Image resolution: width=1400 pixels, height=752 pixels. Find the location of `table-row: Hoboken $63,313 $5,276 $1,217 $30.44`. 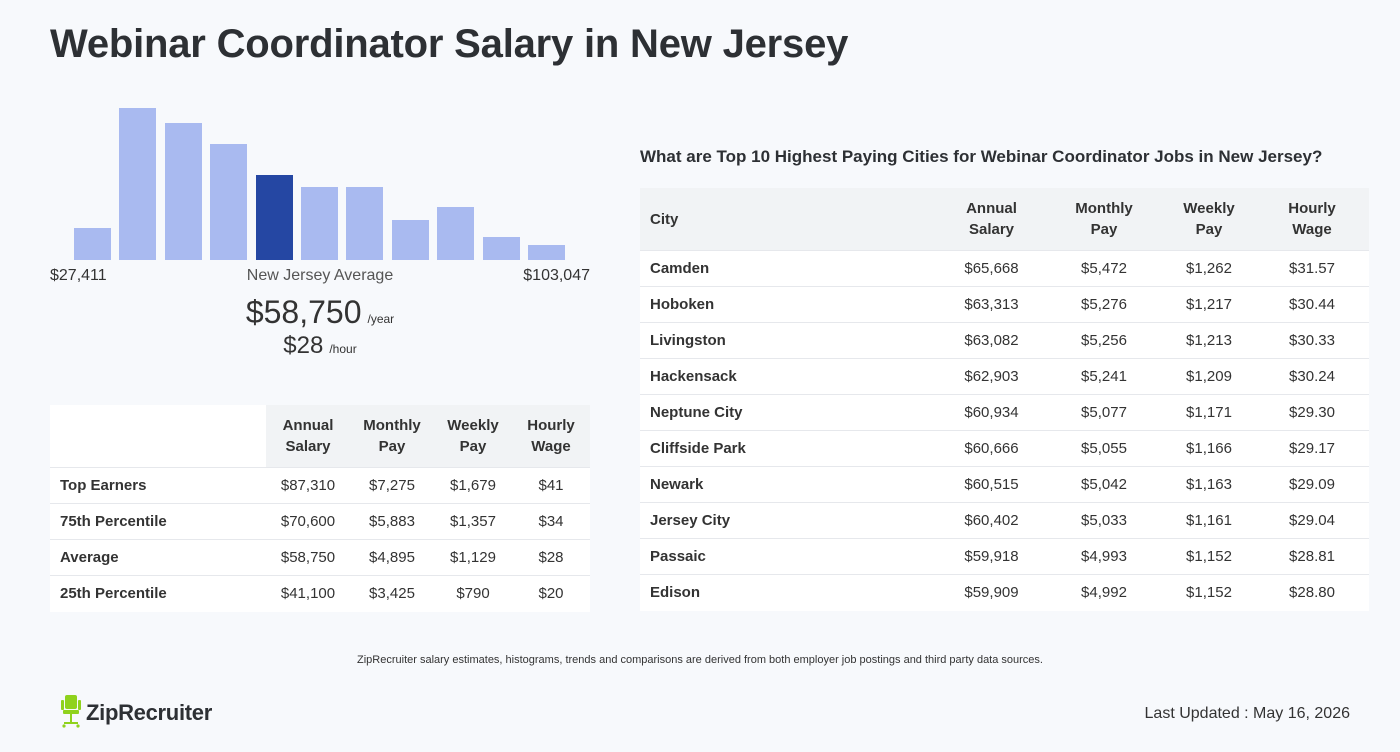

table-row: Hoboken $63,313 $5,276 $1,217 $30.44 is located at coordinates (1004, 304).